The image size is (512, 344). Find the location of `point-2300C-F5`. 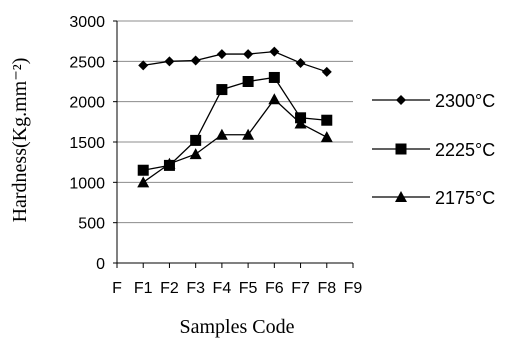

point-2300C-F5 is located at coordinates (248, 54).